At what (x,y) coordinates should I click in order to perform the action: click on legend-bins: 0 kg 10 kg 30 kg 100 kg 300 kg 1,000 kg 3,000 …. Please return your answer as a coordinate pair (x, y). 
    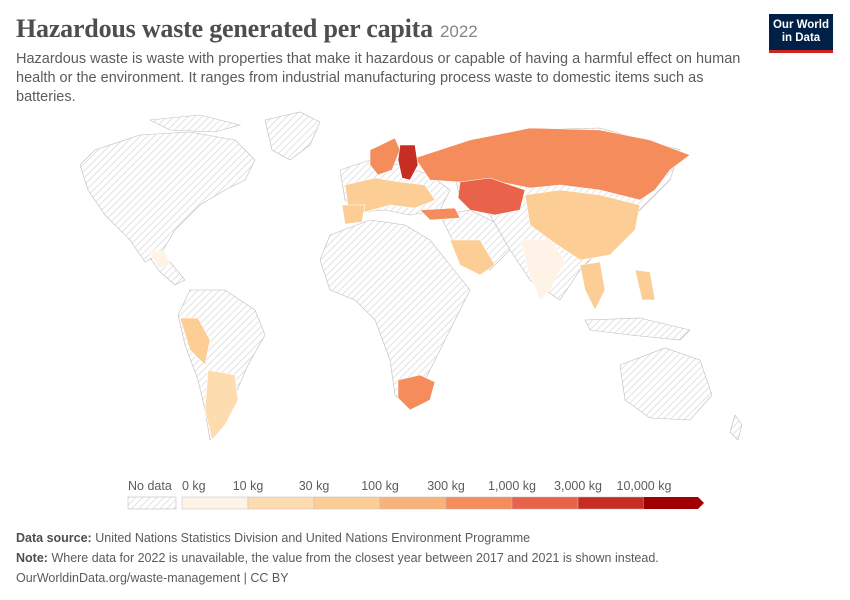
    Looking at the image, I should click on (442, 494).